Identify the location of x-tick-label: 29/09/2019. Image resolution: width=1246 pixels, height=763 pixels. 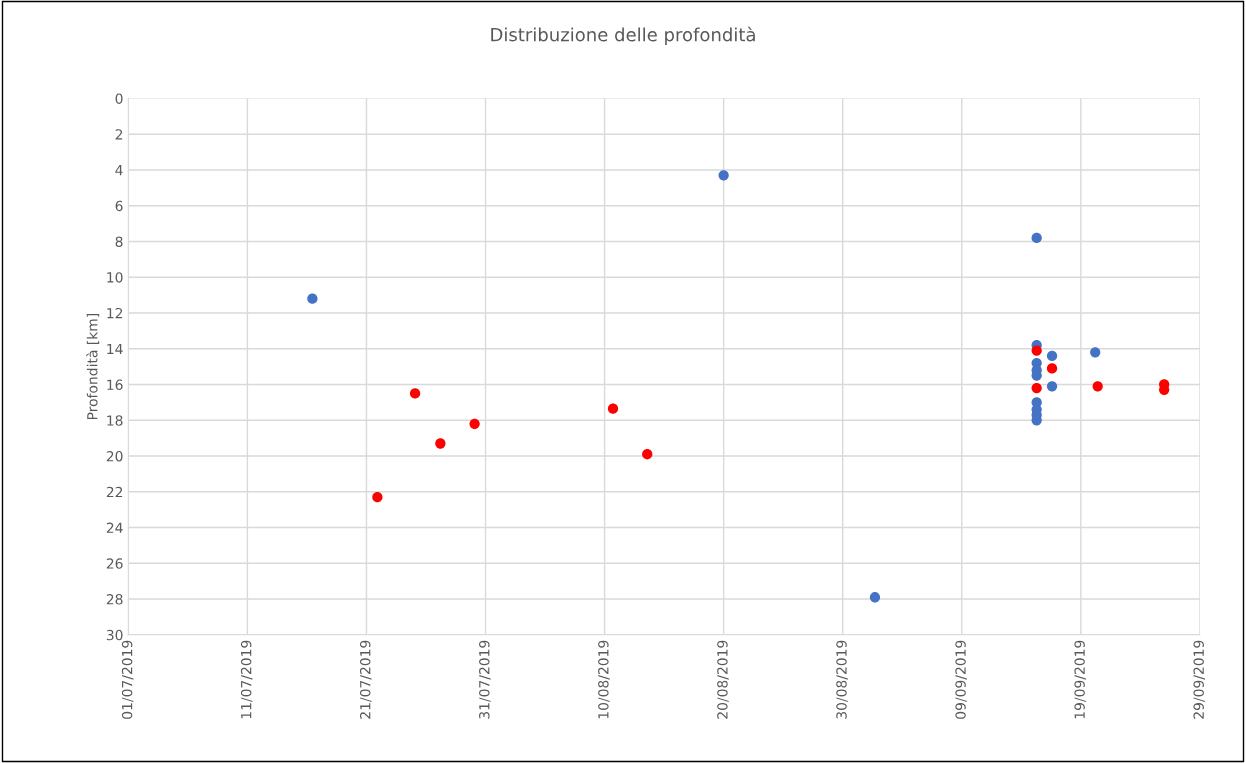
(1199, 679).